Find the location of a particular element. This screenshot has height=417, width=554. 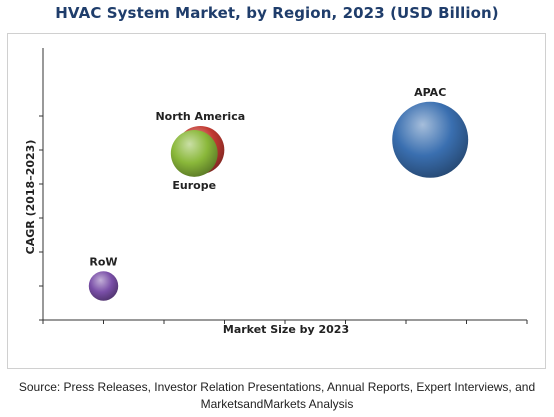

bubble-apac is located at coordinates (430, 139).